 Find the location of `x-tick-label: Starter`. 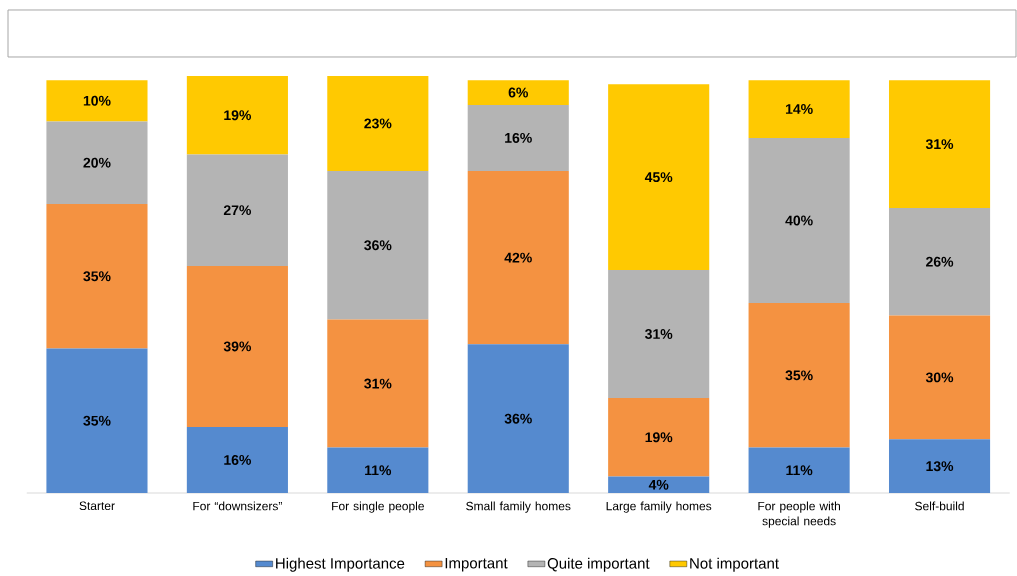

x-tick-label: Starter is located at coordinates (97, 506).